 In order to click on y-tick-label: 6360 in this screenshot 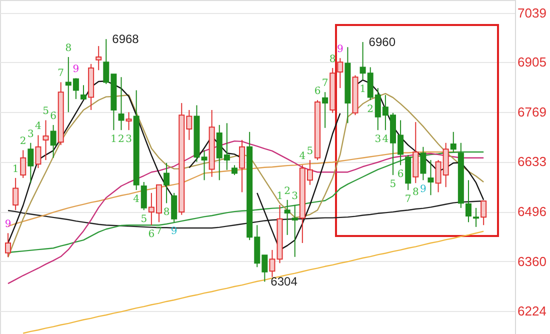, I will do `click(532, 261)`.